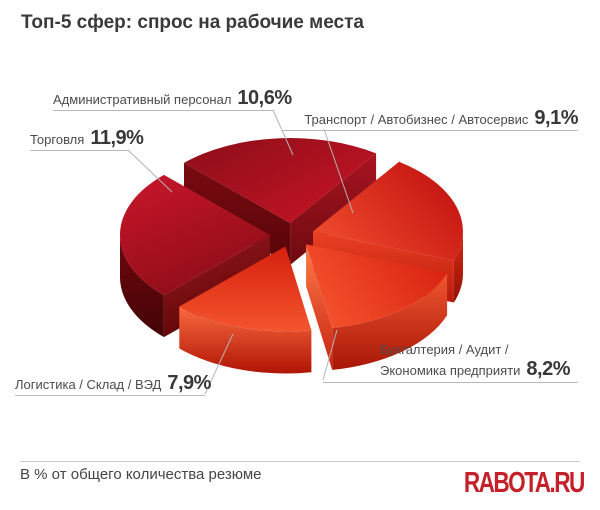 Image resolution: width=600 pixels, height=510 pixels. What do you see at coordinates (264, 98) in the screenshot?
I see `callout-value: 10,6%` at bounding box center [264, 98].